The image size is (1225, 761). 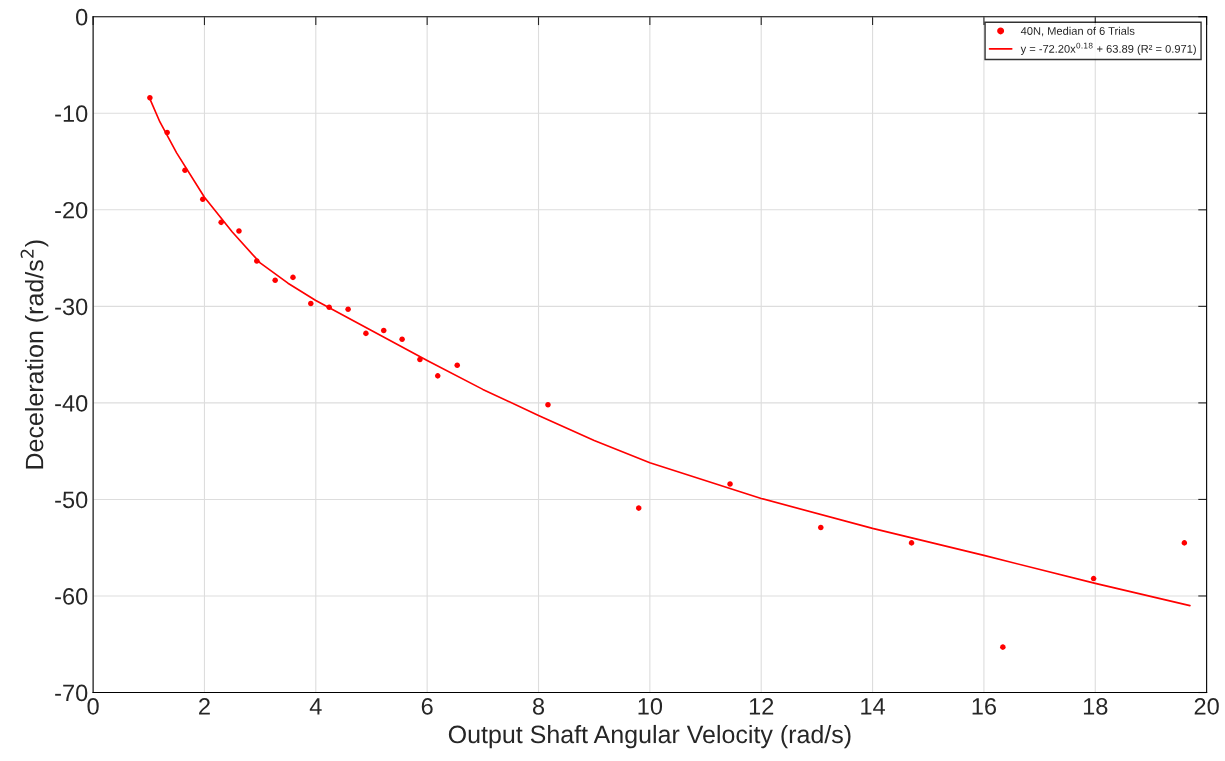 I want to click on y-tick-label: -20, so click(x=71, y=210).